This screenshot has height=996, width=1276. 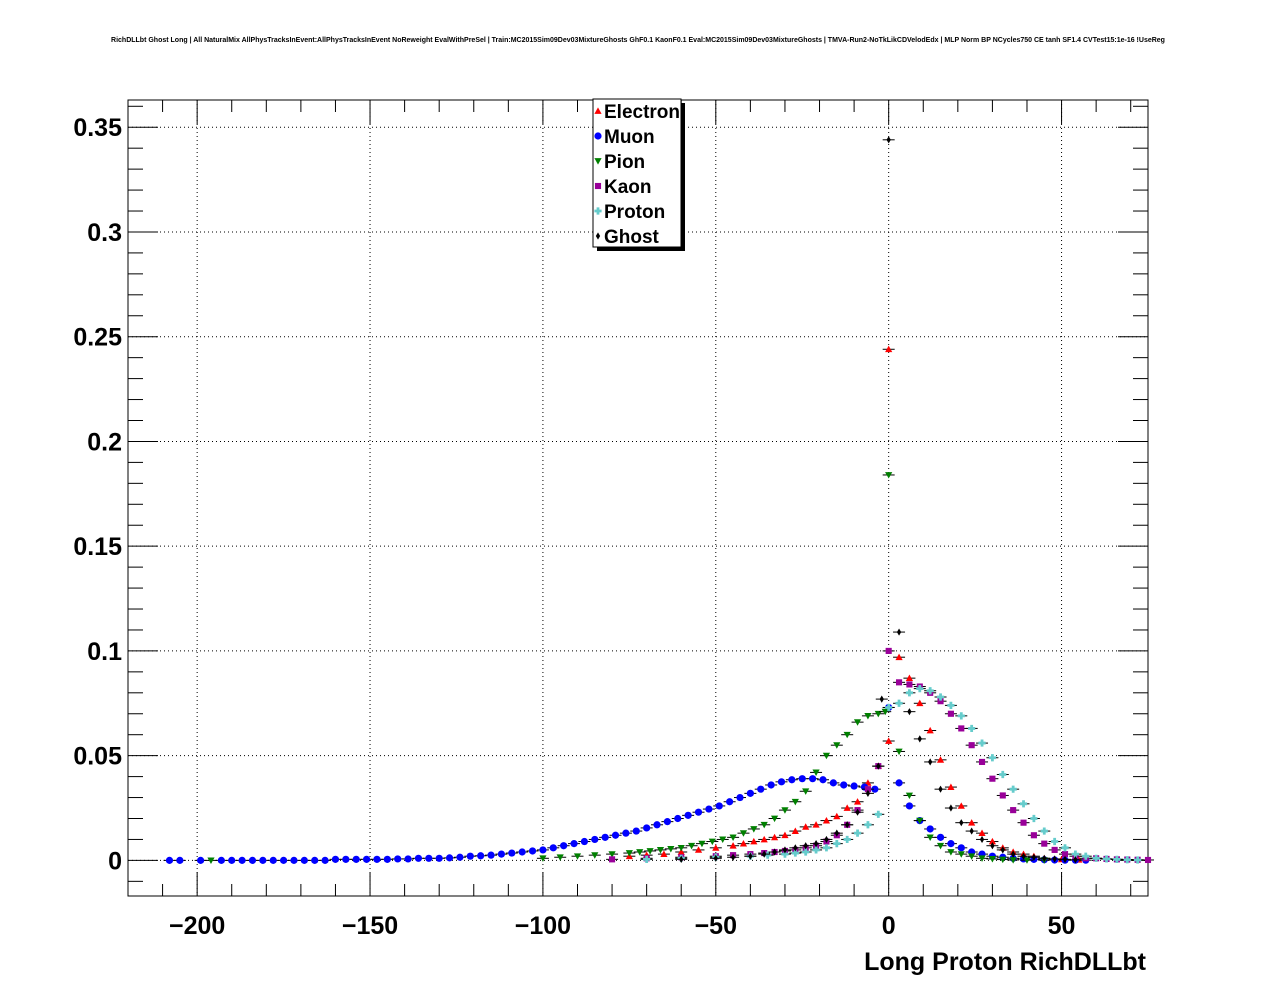 I want to click on x-tick-label: 50, so click(x=1062, y=926).